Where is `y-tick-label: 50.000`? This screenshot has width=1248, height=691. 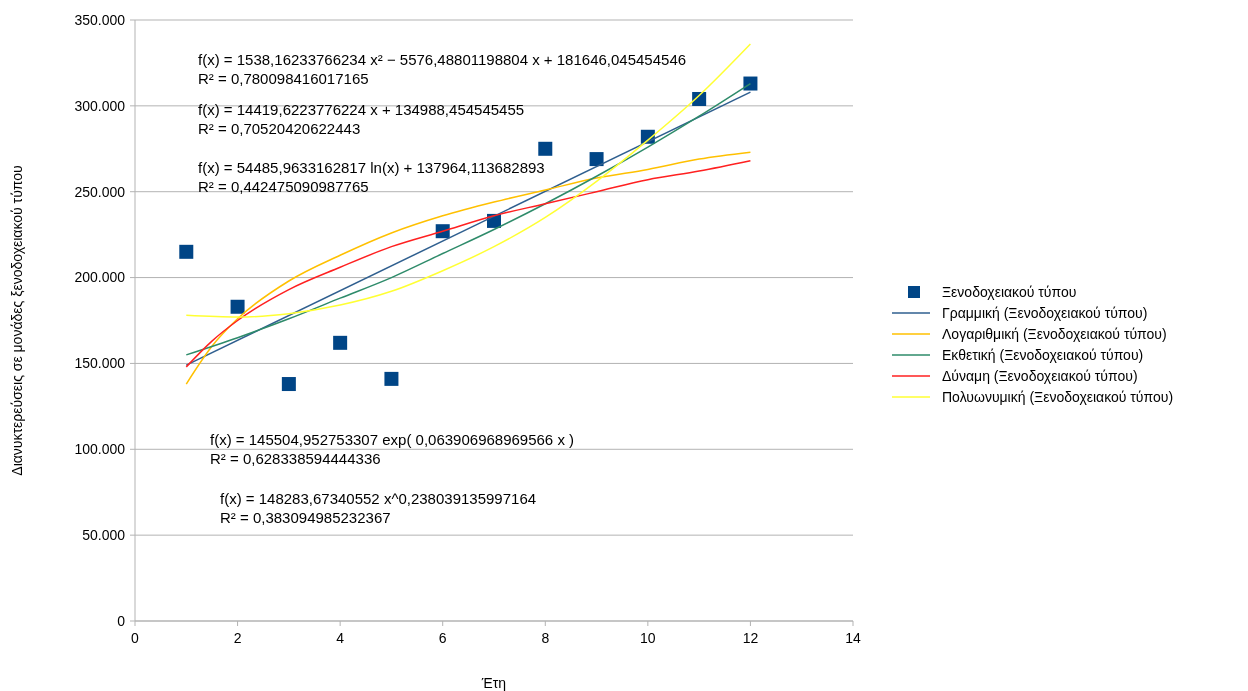
y-tick-label: 50.000 is located at coordinates (104, 535).